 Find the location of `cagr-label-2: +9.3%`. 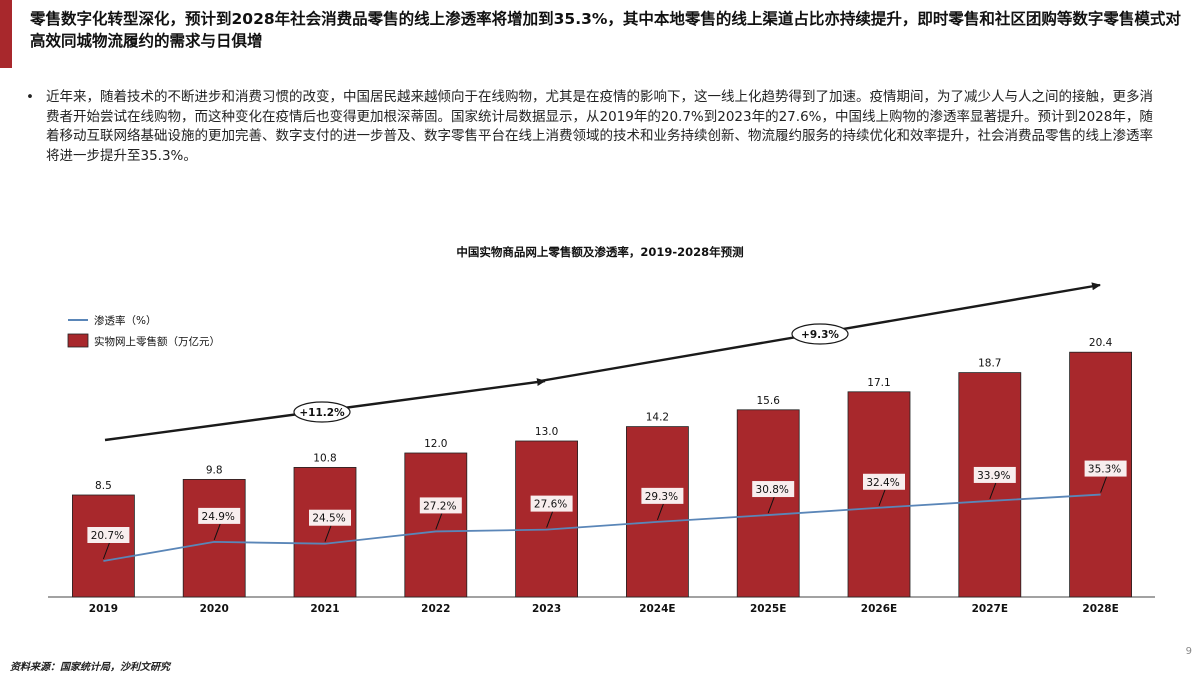

cagr-label-2: +9.3% is located at coordinates (820, 335).